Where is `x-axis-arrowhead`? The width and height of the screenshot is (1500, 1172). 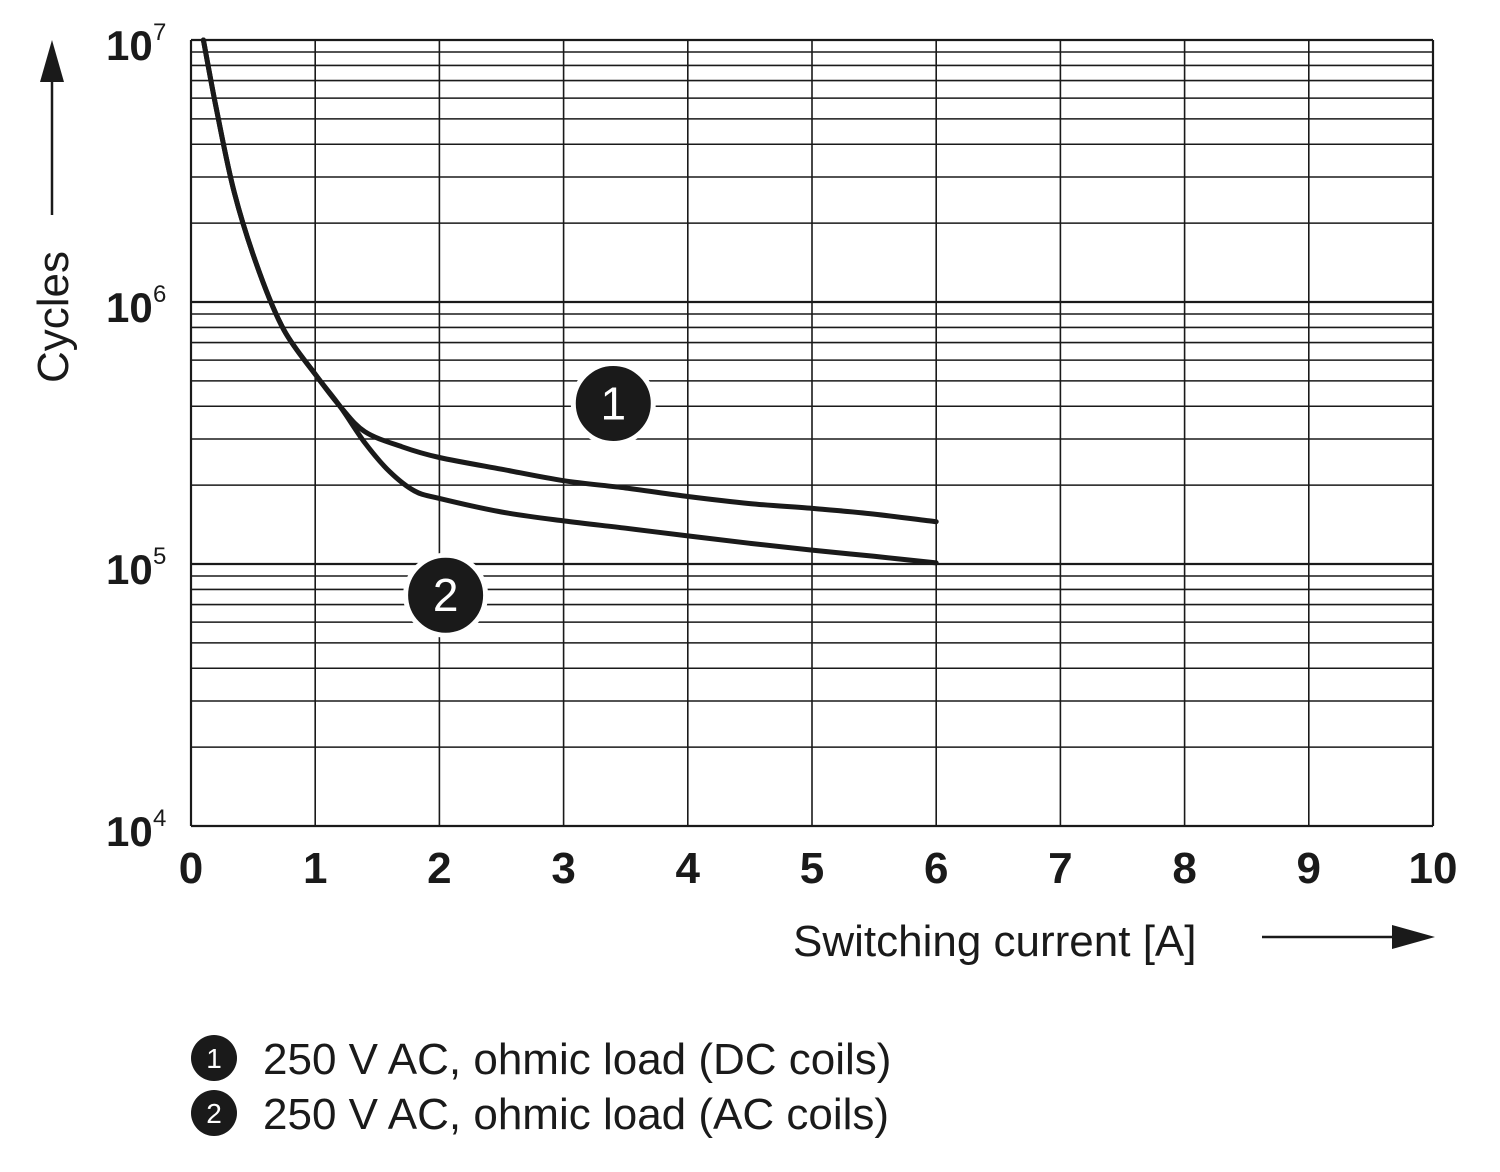 x-axis-arrowhead is located at coordinates (1413, 937).